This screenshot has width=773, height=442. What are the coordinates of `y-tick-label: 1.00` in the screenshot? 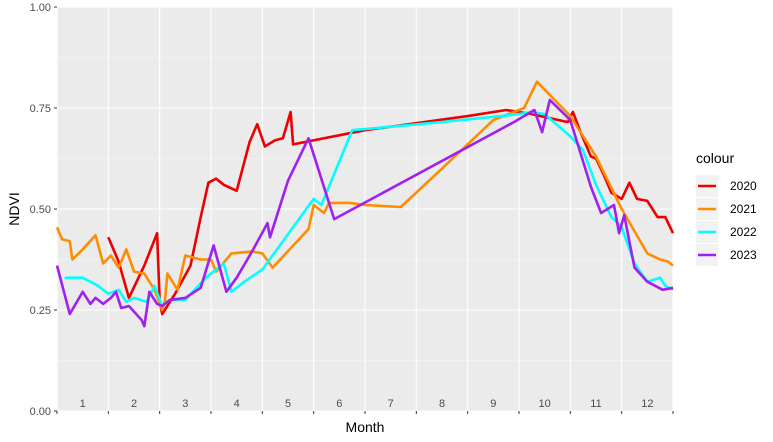 It's located at (40, 8).